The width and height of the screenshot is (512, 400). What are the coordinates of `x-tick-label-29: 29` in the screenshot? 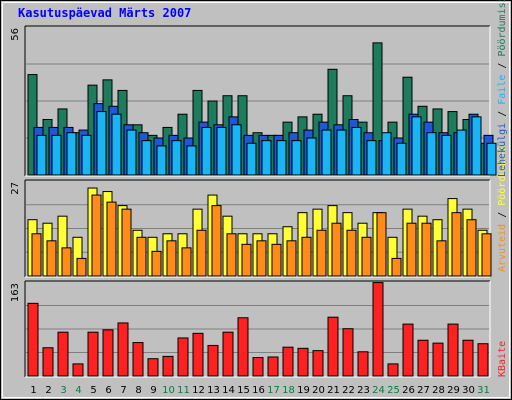 It's located at (453, 390).